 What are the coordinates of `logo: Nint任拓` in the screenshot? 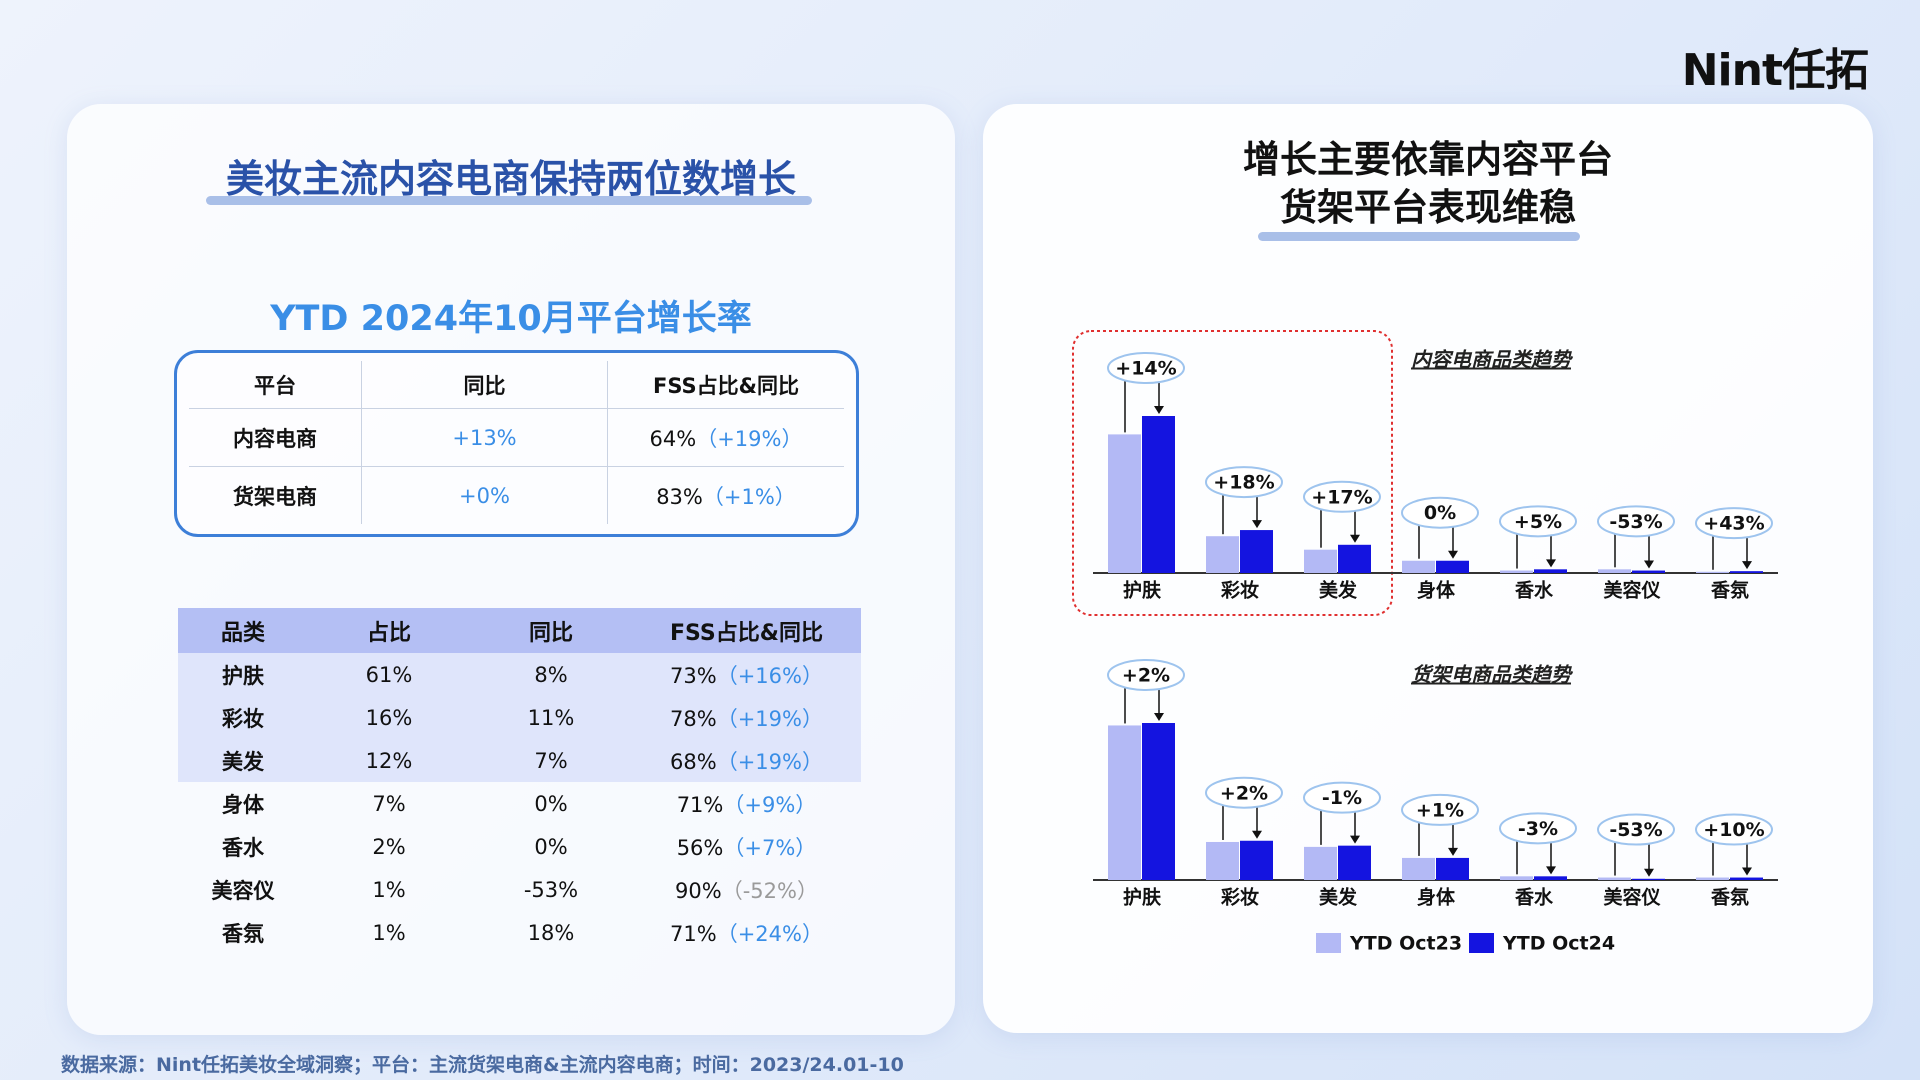 It's located at (1775, 70).